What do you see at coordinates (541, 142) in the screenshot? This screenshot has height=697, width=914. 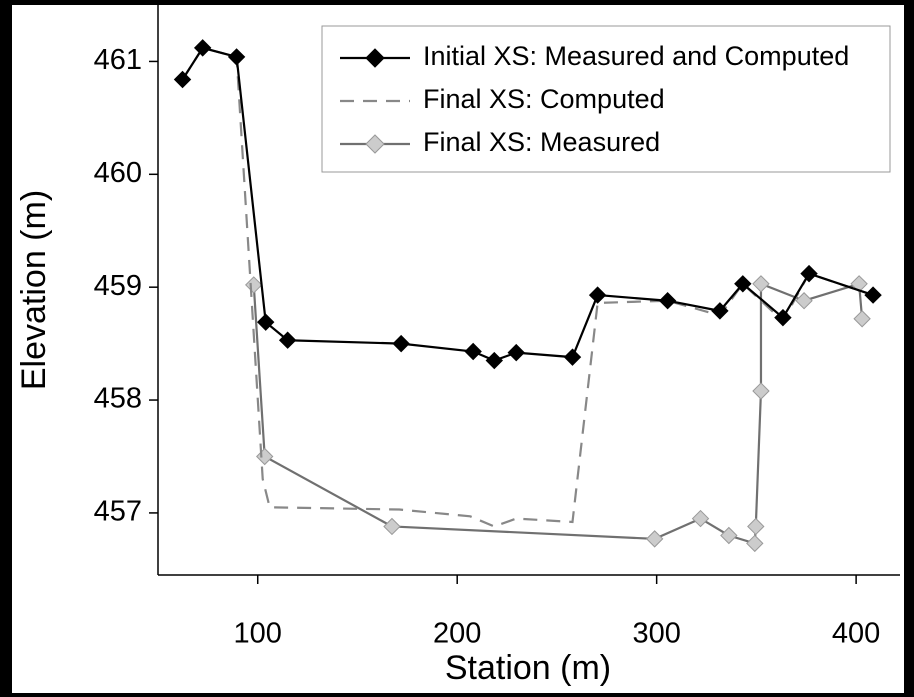 I see `legend-label: Final XS: Measured` at bounding box center [541, 142].